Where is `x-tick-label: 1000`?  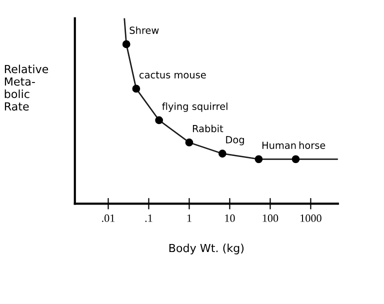 x-tick-label: 1000 is located at coordinates (311, 218).